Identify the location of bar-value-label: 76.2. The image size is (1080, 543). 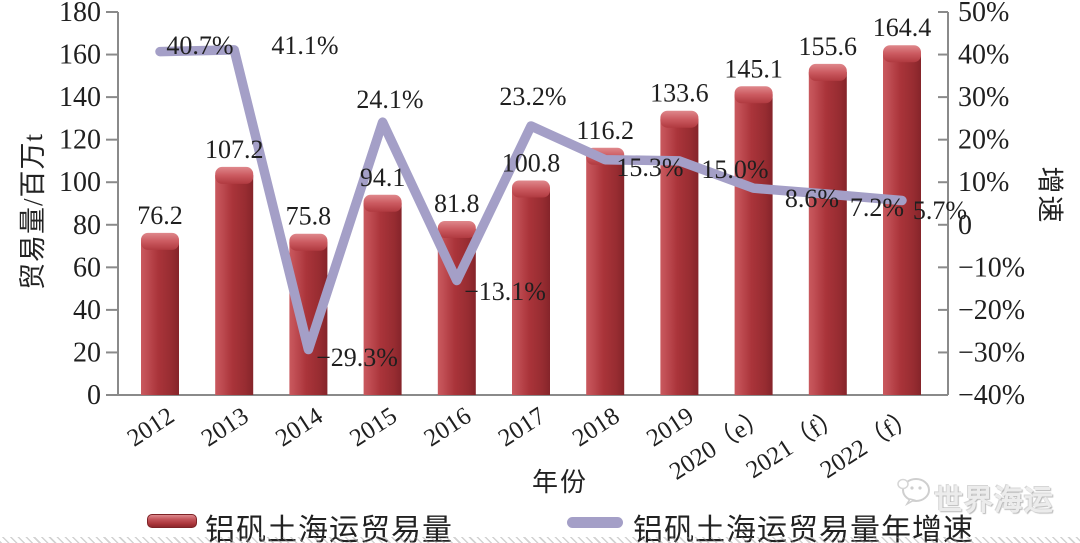
(160, 215).